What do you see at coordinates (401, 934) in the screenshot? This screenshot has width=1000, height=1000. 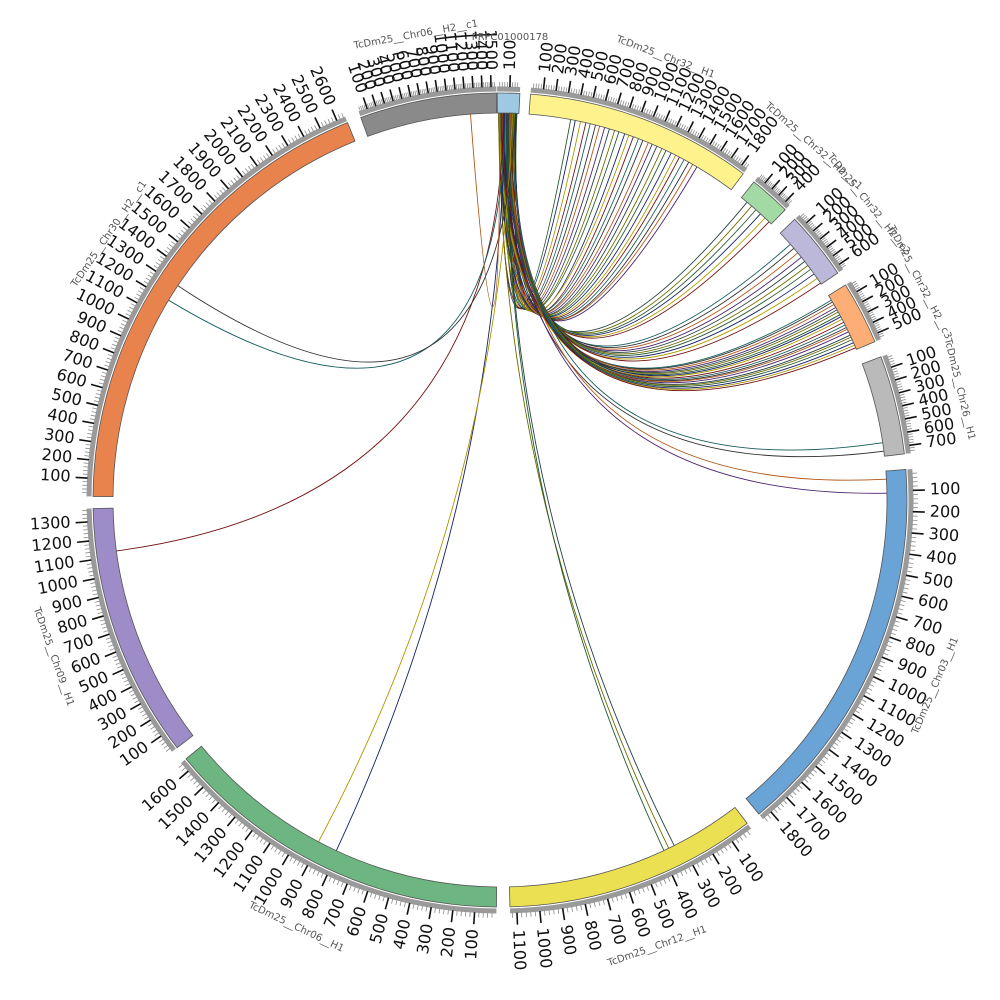 I see `tick-label: 400` at bounding box center [401, 934].